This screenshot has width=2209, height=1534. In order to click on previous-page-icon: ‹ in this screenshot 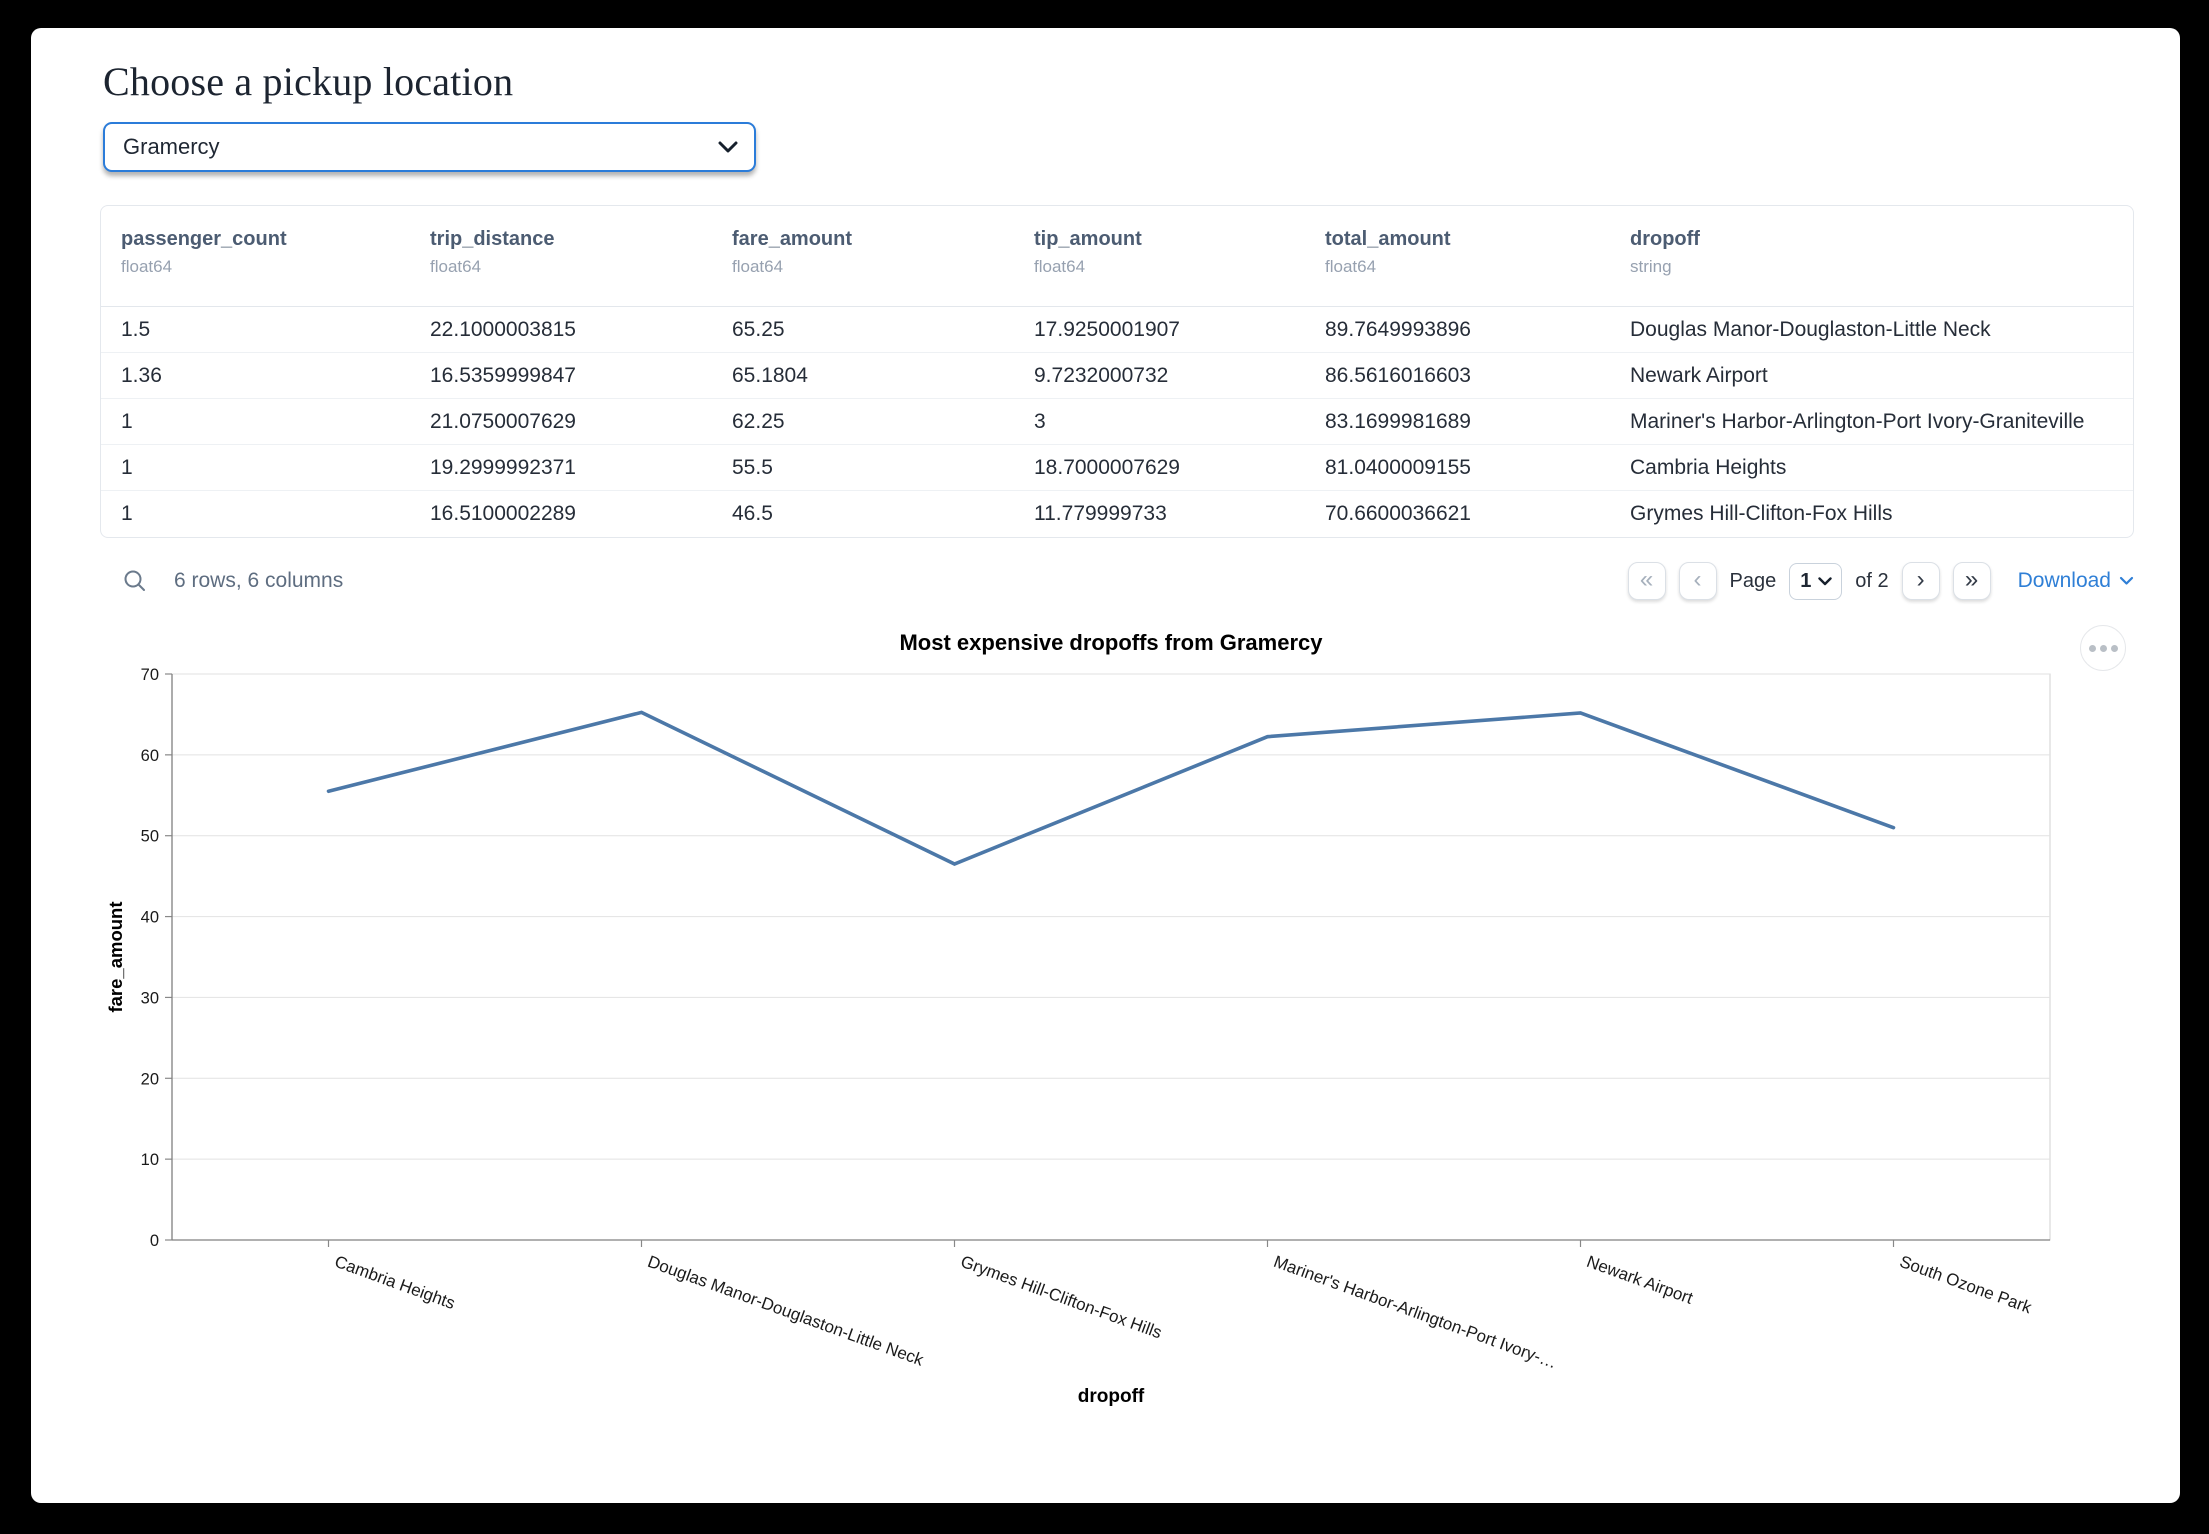, I will do `click(1697, 579)`.